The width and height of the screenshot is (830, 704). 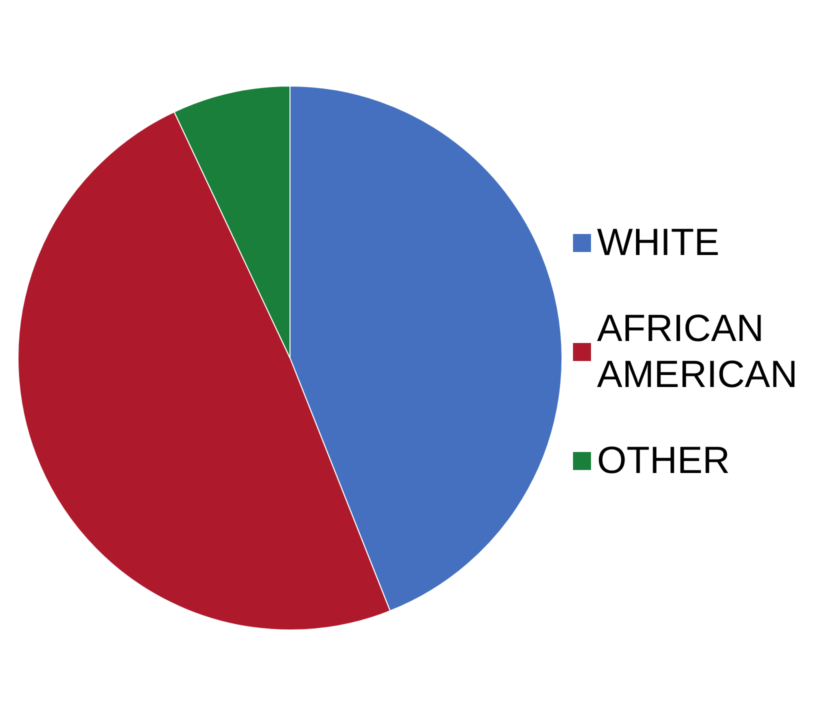 I want to click on legend-label: WHITE, so click(x=658, y=243).